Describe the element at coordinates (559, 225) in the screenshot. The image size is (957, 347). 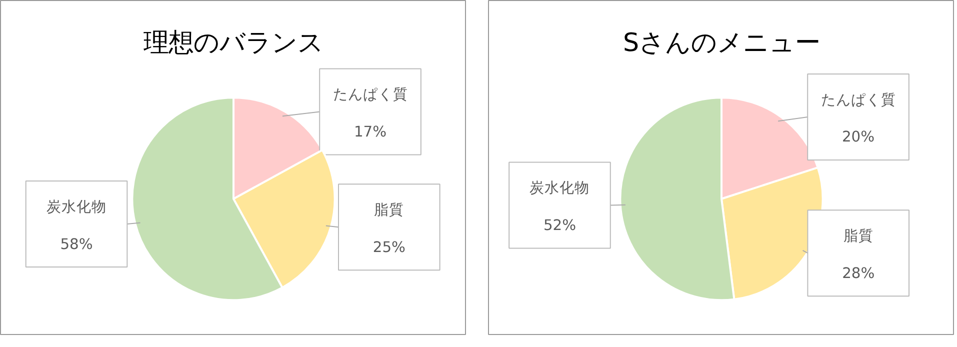
I see `data-label: 52%` at that location.